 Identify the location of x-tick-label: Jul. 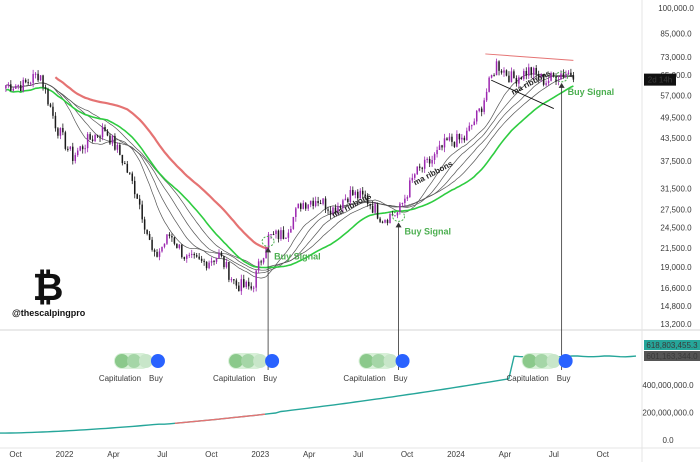
(554, 454).